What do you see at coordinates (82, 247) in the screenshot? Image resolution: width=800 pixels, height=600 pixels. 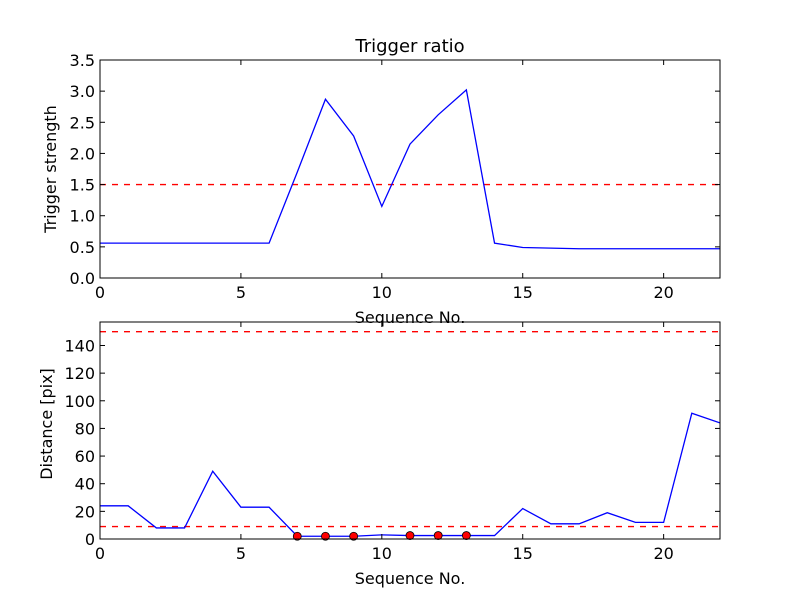 I see `y-tick-label: 0.5` at bounding box center [82, 247].